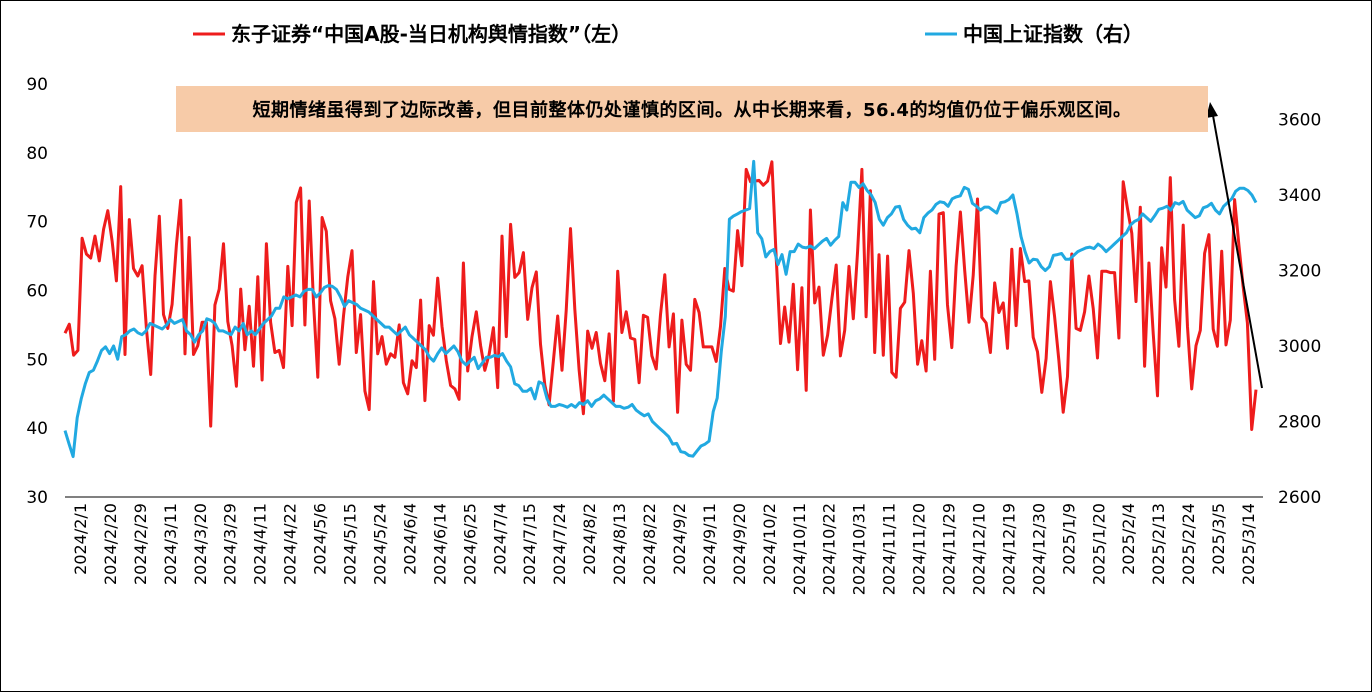 The height and width of the screenshot is (692, 1372). What do you see at coordinates (1098, 544) in the screenshot?
I see `x-axis-tick-label: 2025/1/20` at bounding box center [1098, 544].